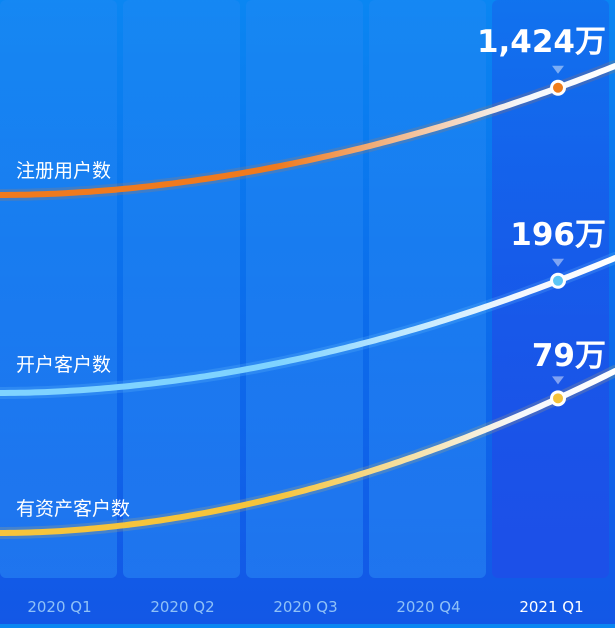 This screenshot has height=628, width=615. I want to click on x-tick-label: 2020 Q3, so click(305, 607).